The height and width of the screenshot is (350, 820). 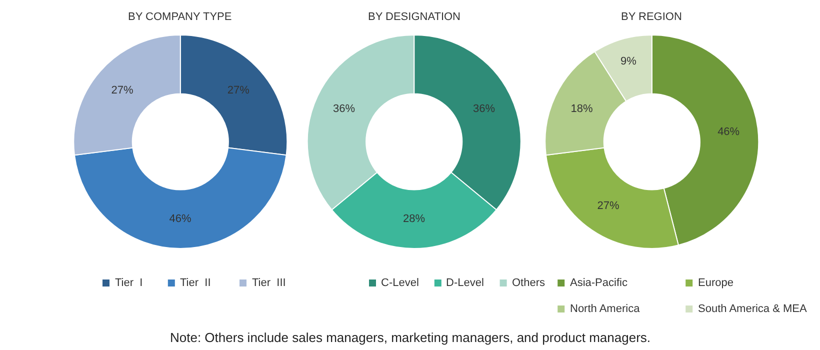 I want to click on text: Note: Others include sales managers, marketing managers, and product managers., so click(x=410, y=337).